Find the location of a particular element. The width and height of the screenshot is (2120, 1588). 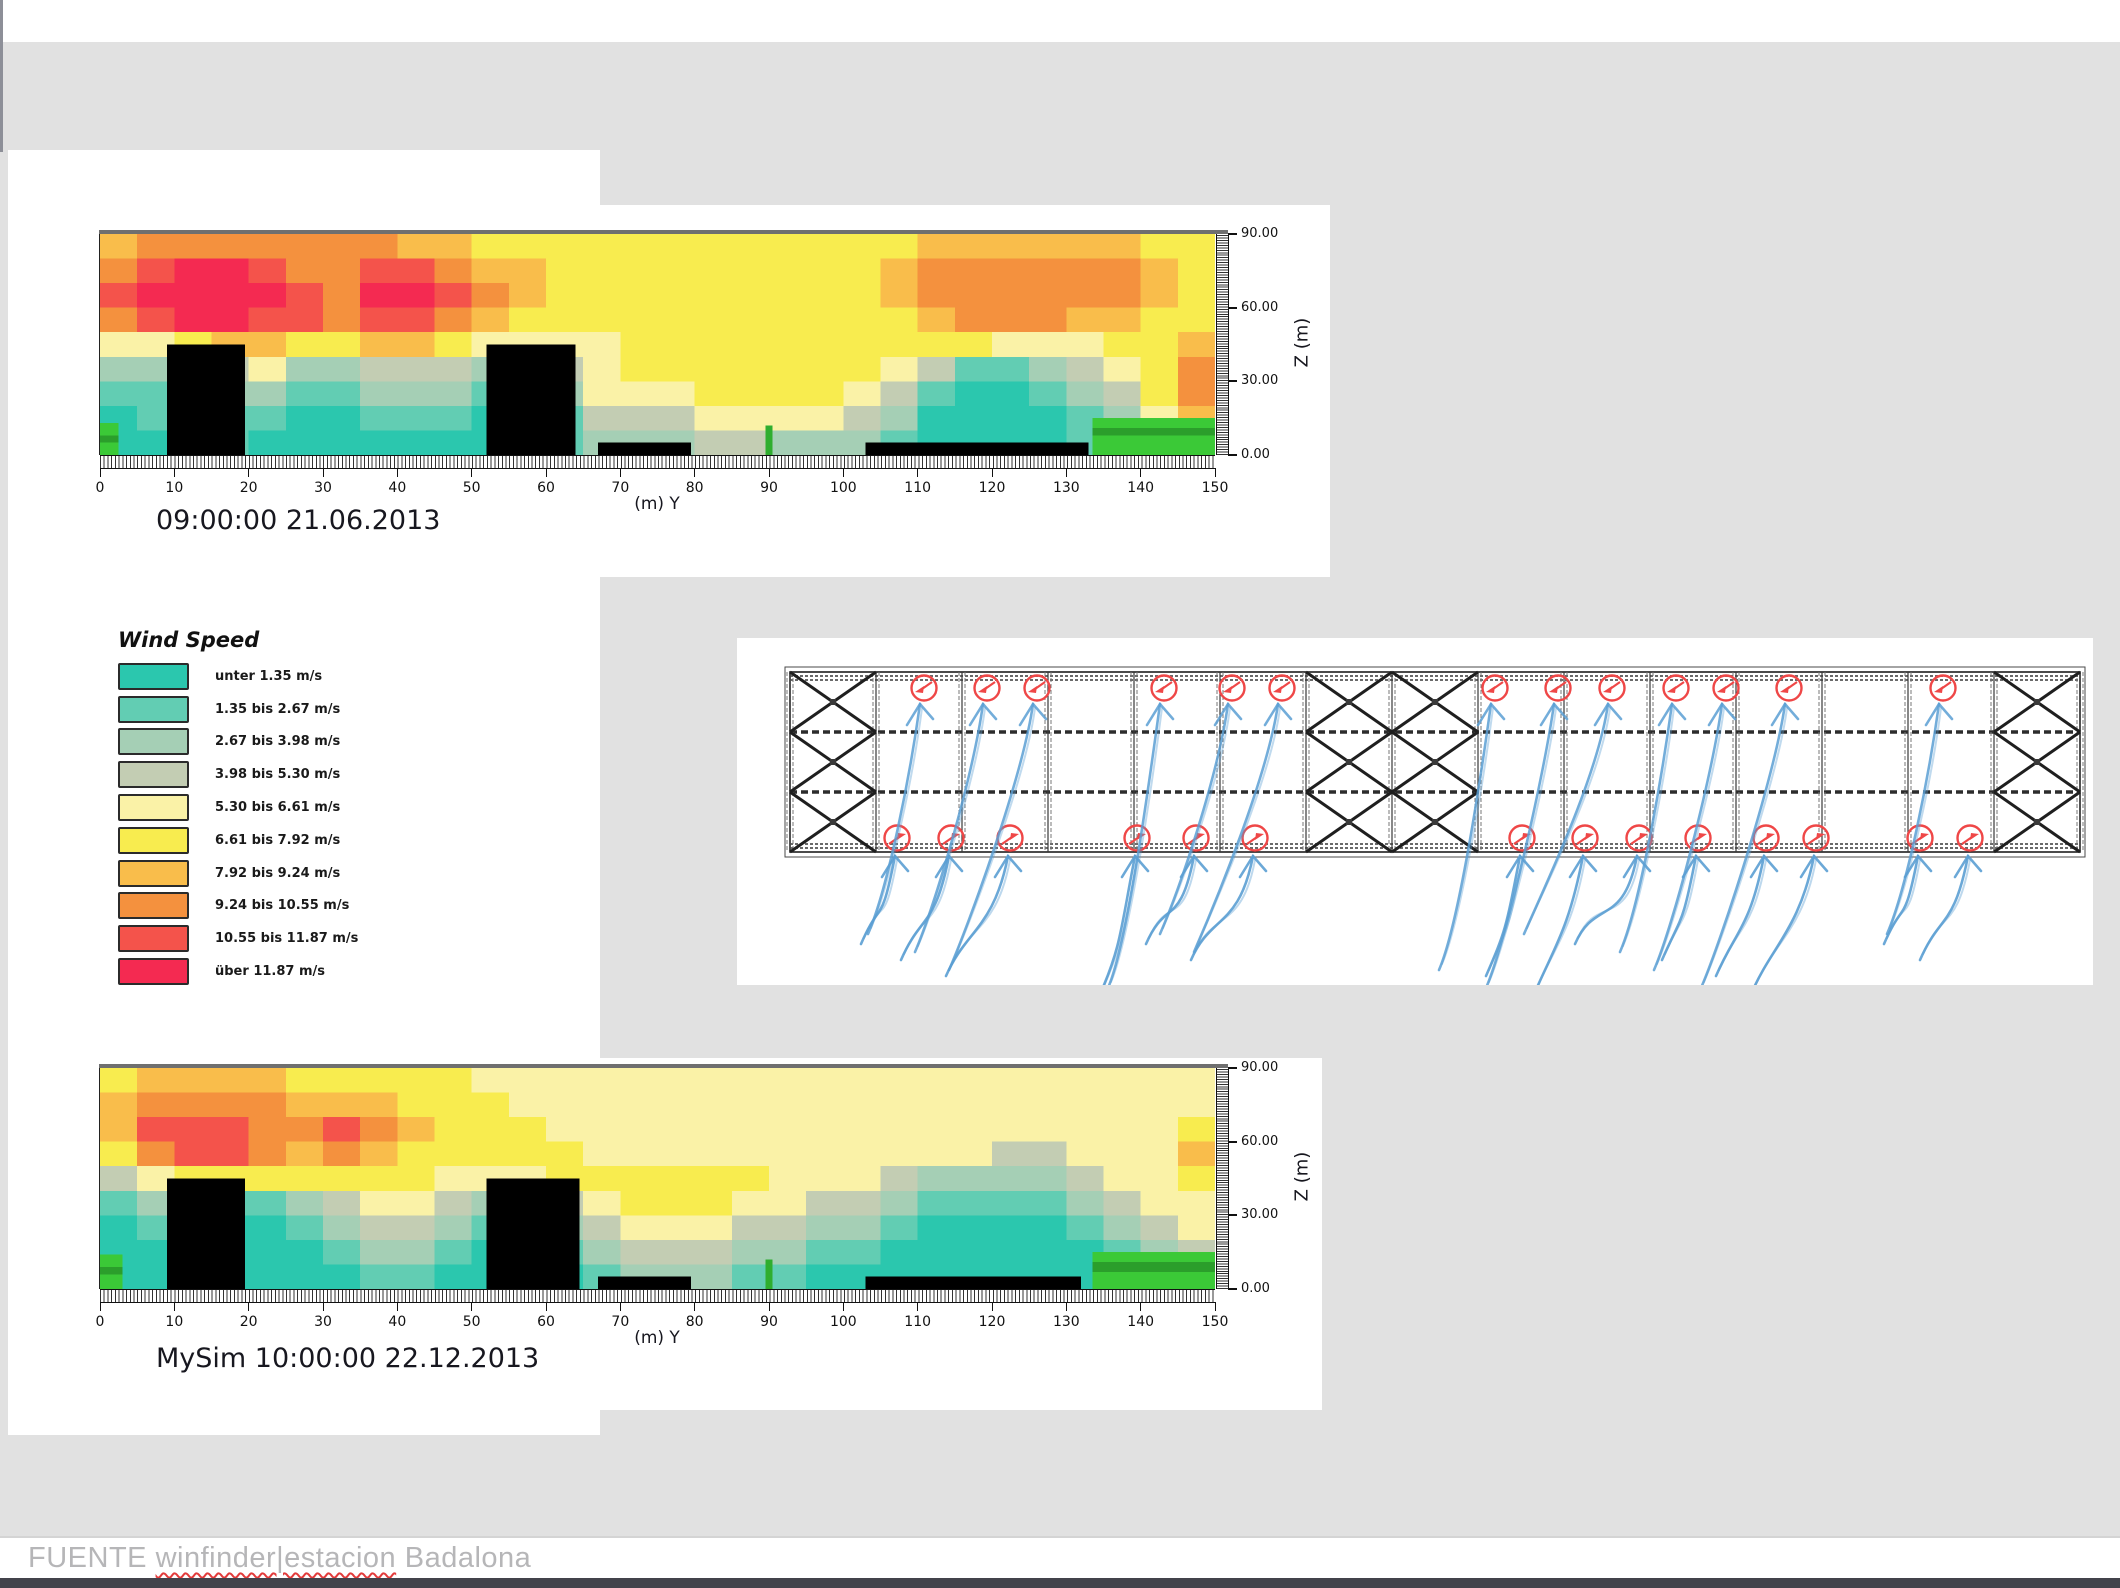

y-axis-minor-ticks is located at coordinates (1222, 344).